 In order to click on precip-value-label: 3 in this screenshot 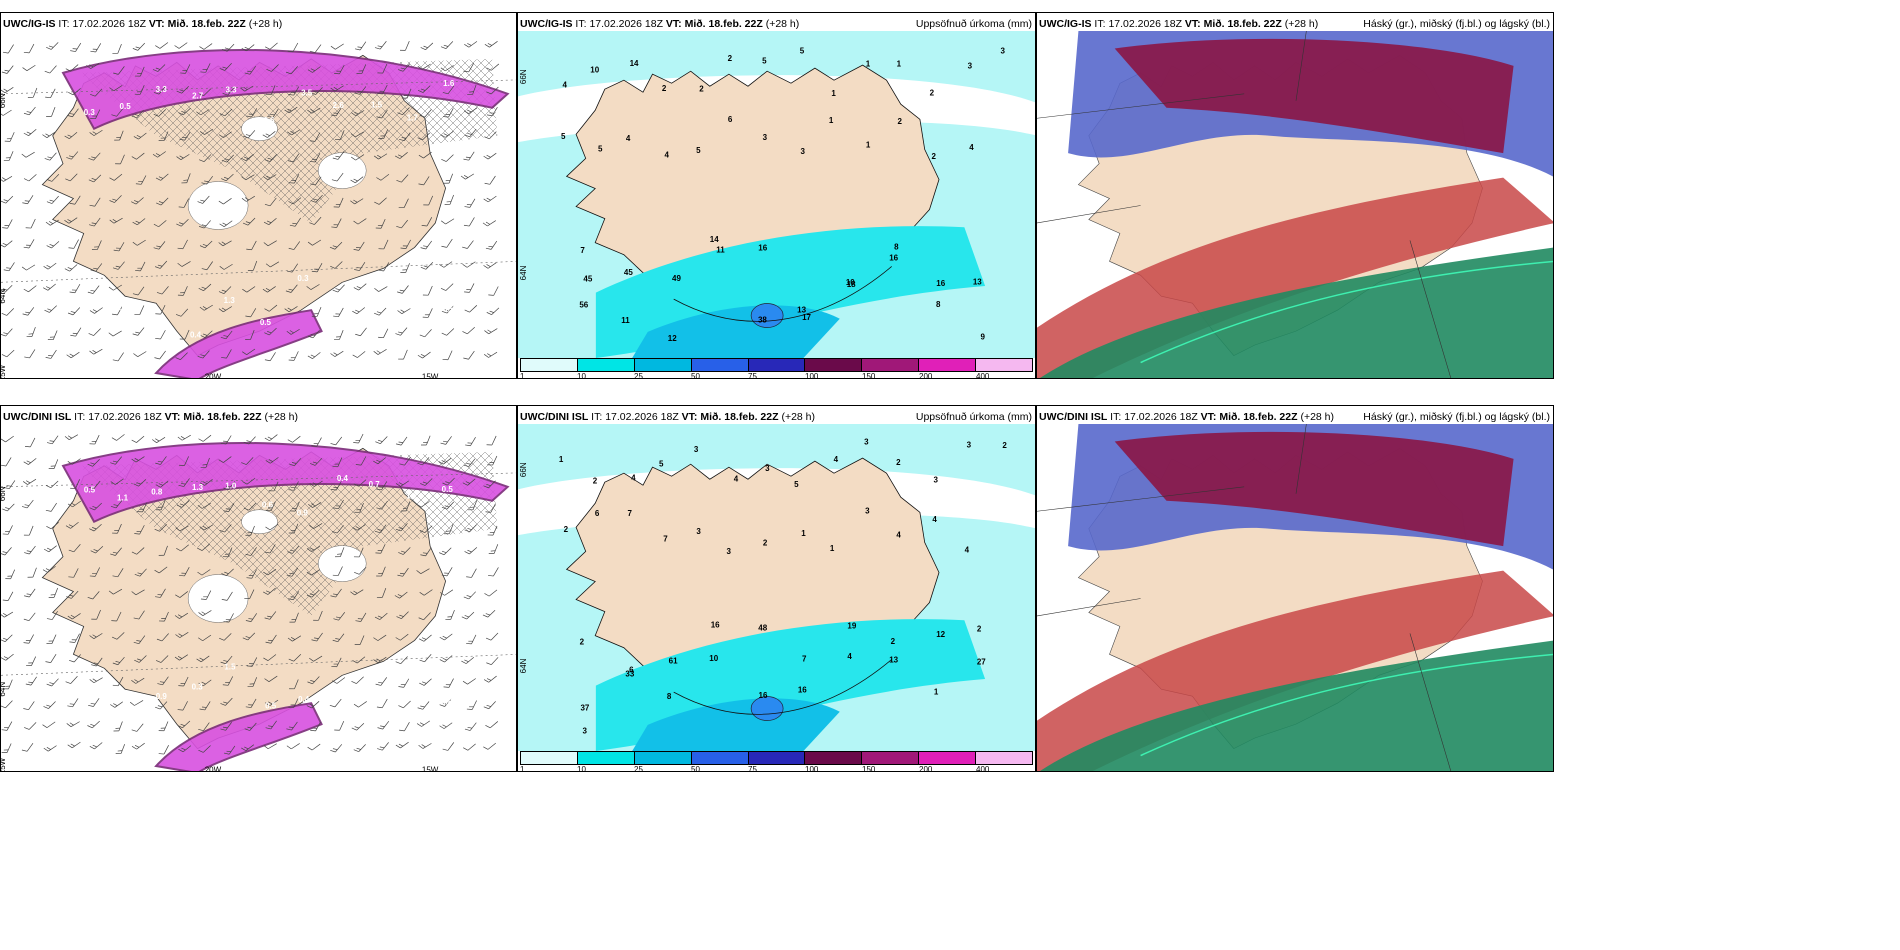, I will do `click(970, 66)`.